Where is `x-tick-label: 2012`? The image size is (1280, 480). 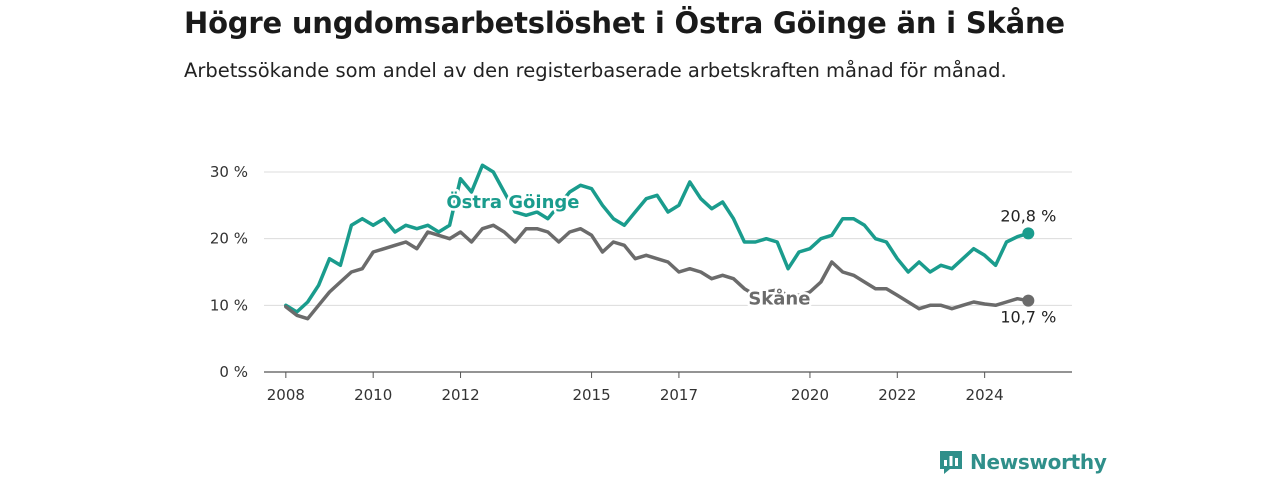 x-tick-label: 2012 is located at coordinates (460, 395).